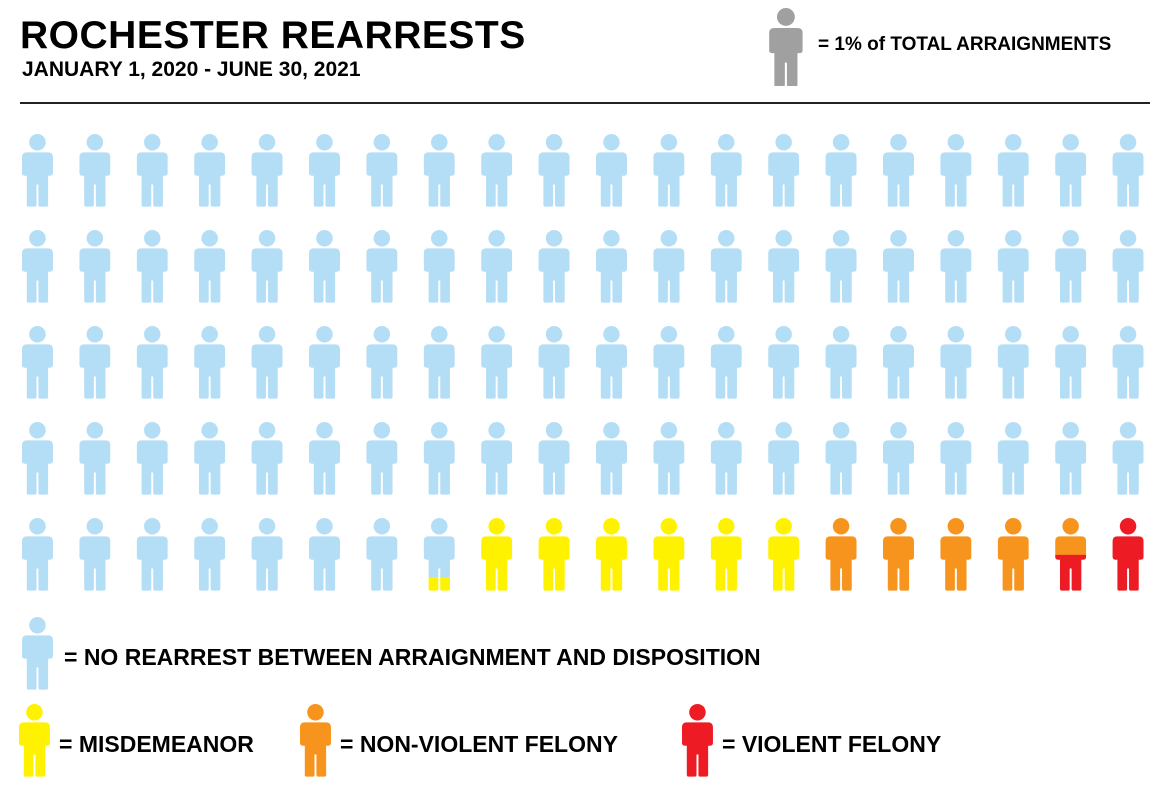 The height and width of the screenshot is (797, 1166). I want to click on page-title: ROCHESTER REARRESTS, so click(273, 35).